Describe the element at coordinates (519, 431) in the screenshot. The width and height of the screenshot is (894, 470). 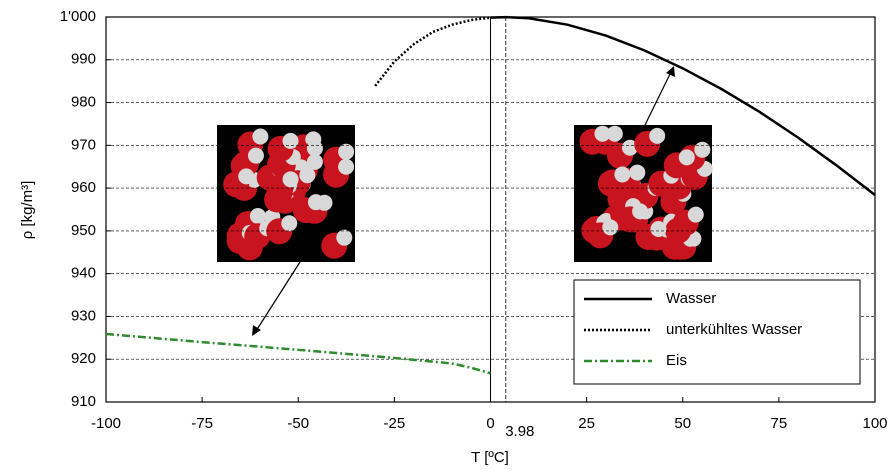
I see `marker-label: 3.98` at that location.